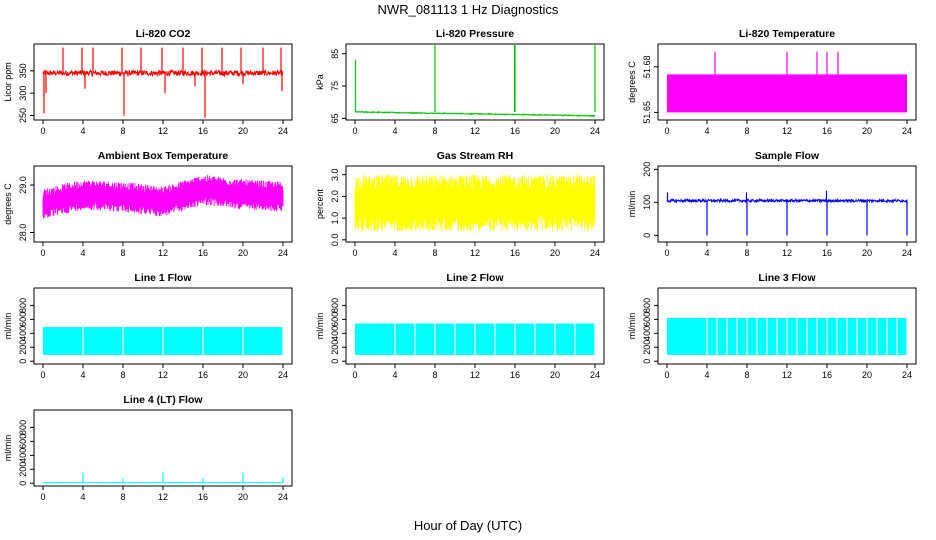  What do you see at coordinates (163, 400) in the screenshot?
I see `panel-title: Line 4 (LT) Flow` at bounding box center [163, 400].